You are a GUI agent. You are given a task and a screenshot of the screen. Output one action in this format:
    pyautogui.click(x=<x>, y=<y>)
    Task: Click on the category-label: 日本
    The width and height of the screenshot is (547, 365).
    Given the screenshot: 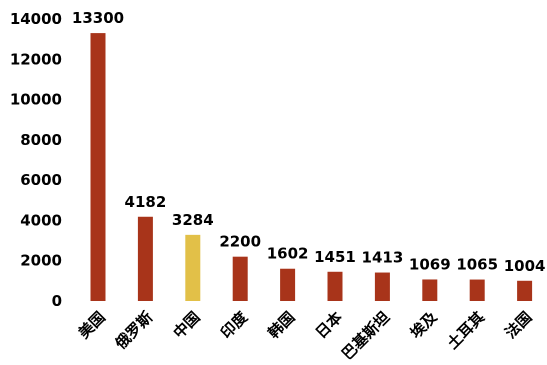 What is the action you would take?
    pyautogui.click(x=329, y=325)
    